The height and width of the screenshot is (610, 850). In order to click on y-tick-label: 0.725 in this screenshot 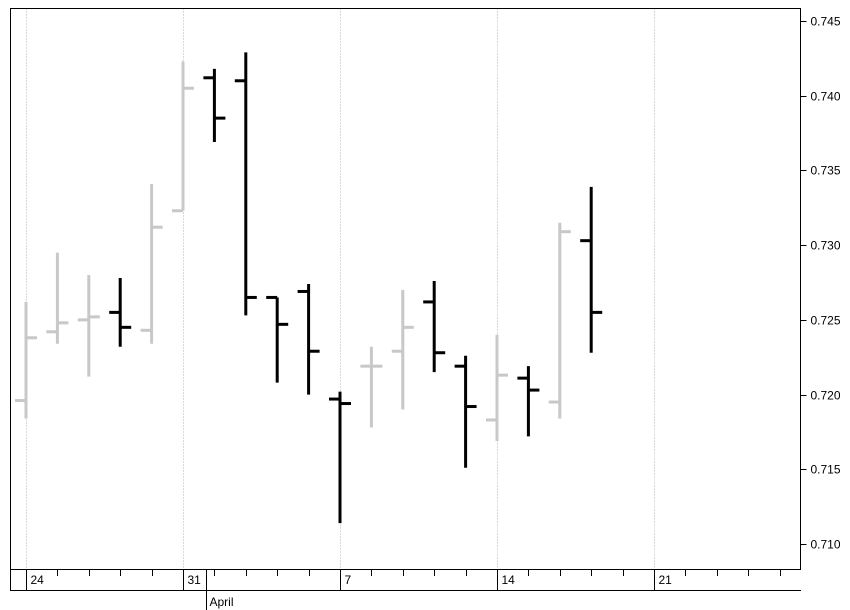, I will do `click(826, 321)`.